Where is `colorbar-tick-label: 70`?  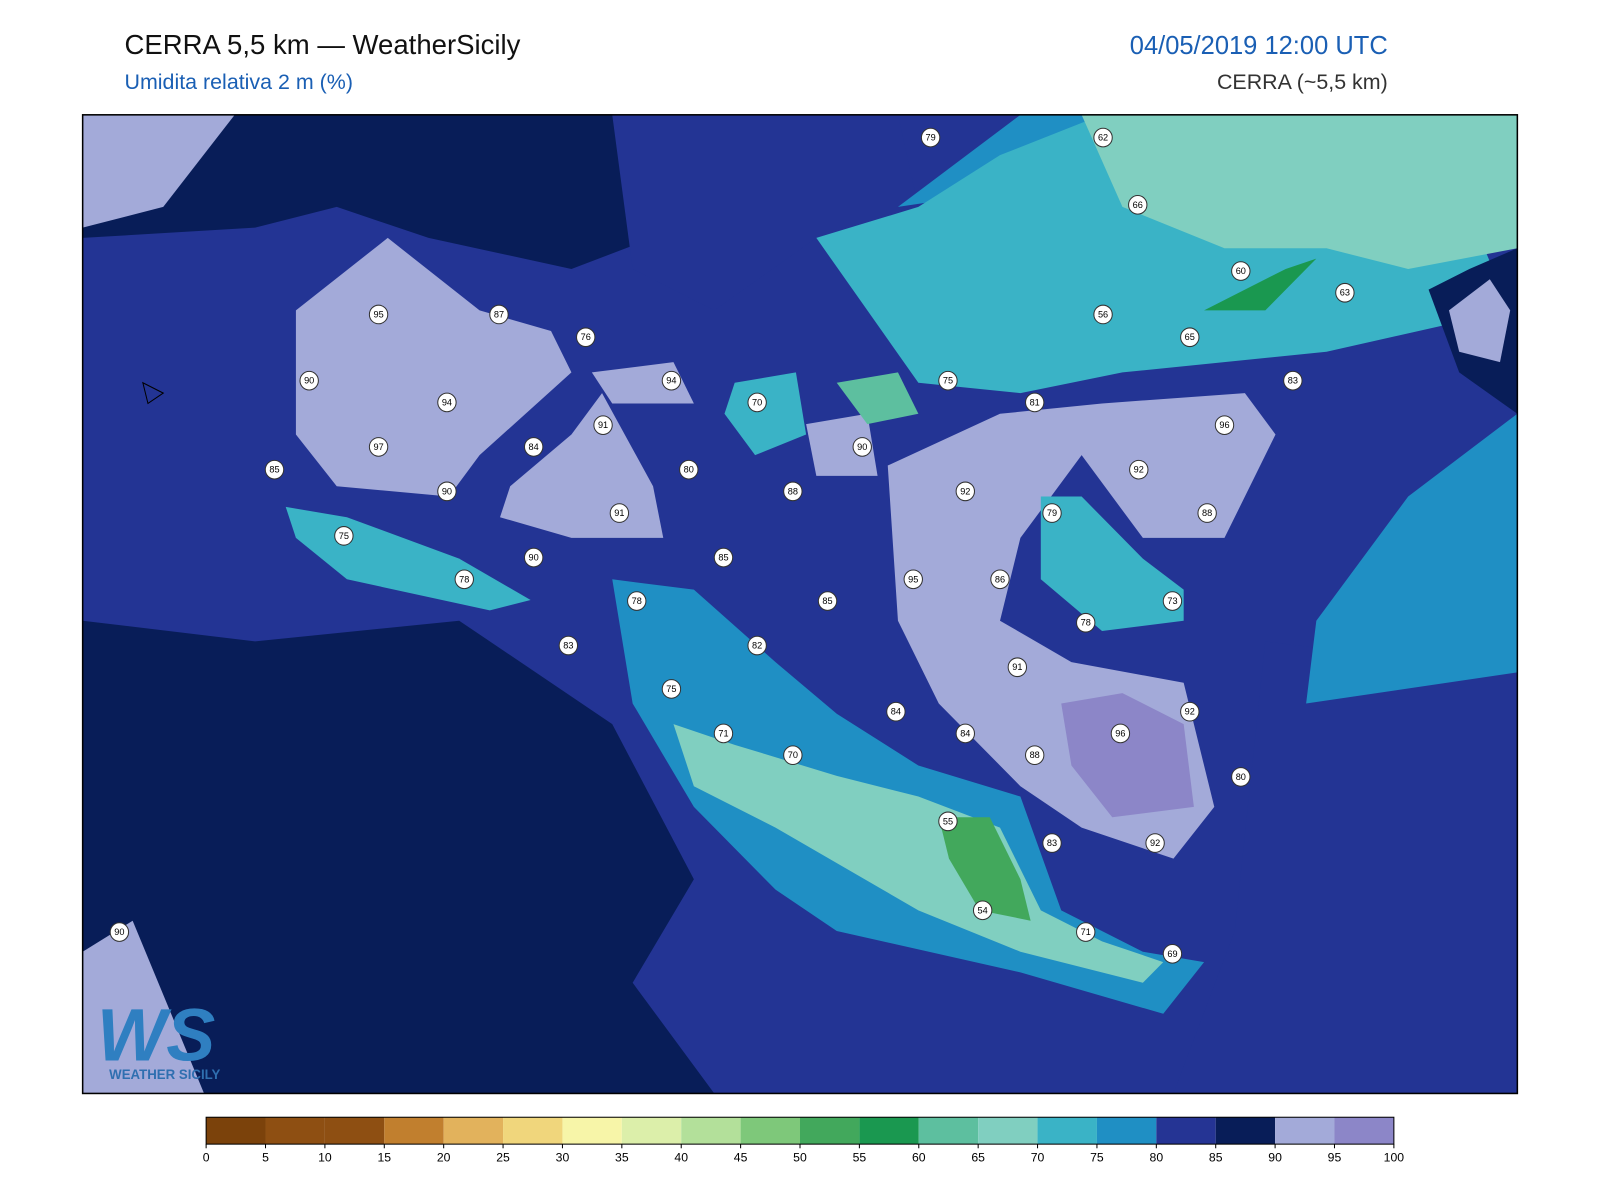
colorbar-tick-label: 70 is located at coordinates (1038, 1158).